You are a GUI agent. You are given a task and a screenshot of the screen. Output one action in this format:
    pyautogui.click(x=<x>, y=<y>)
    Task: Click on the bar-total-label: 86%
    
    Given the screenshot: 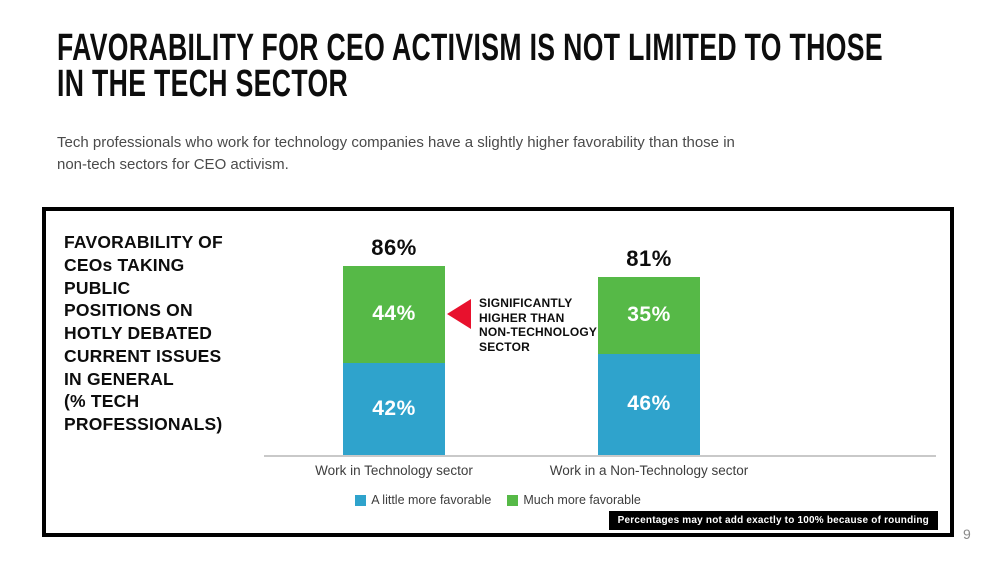 What is the action you would take?
    pyautogui.click(x=394, y=247)
    